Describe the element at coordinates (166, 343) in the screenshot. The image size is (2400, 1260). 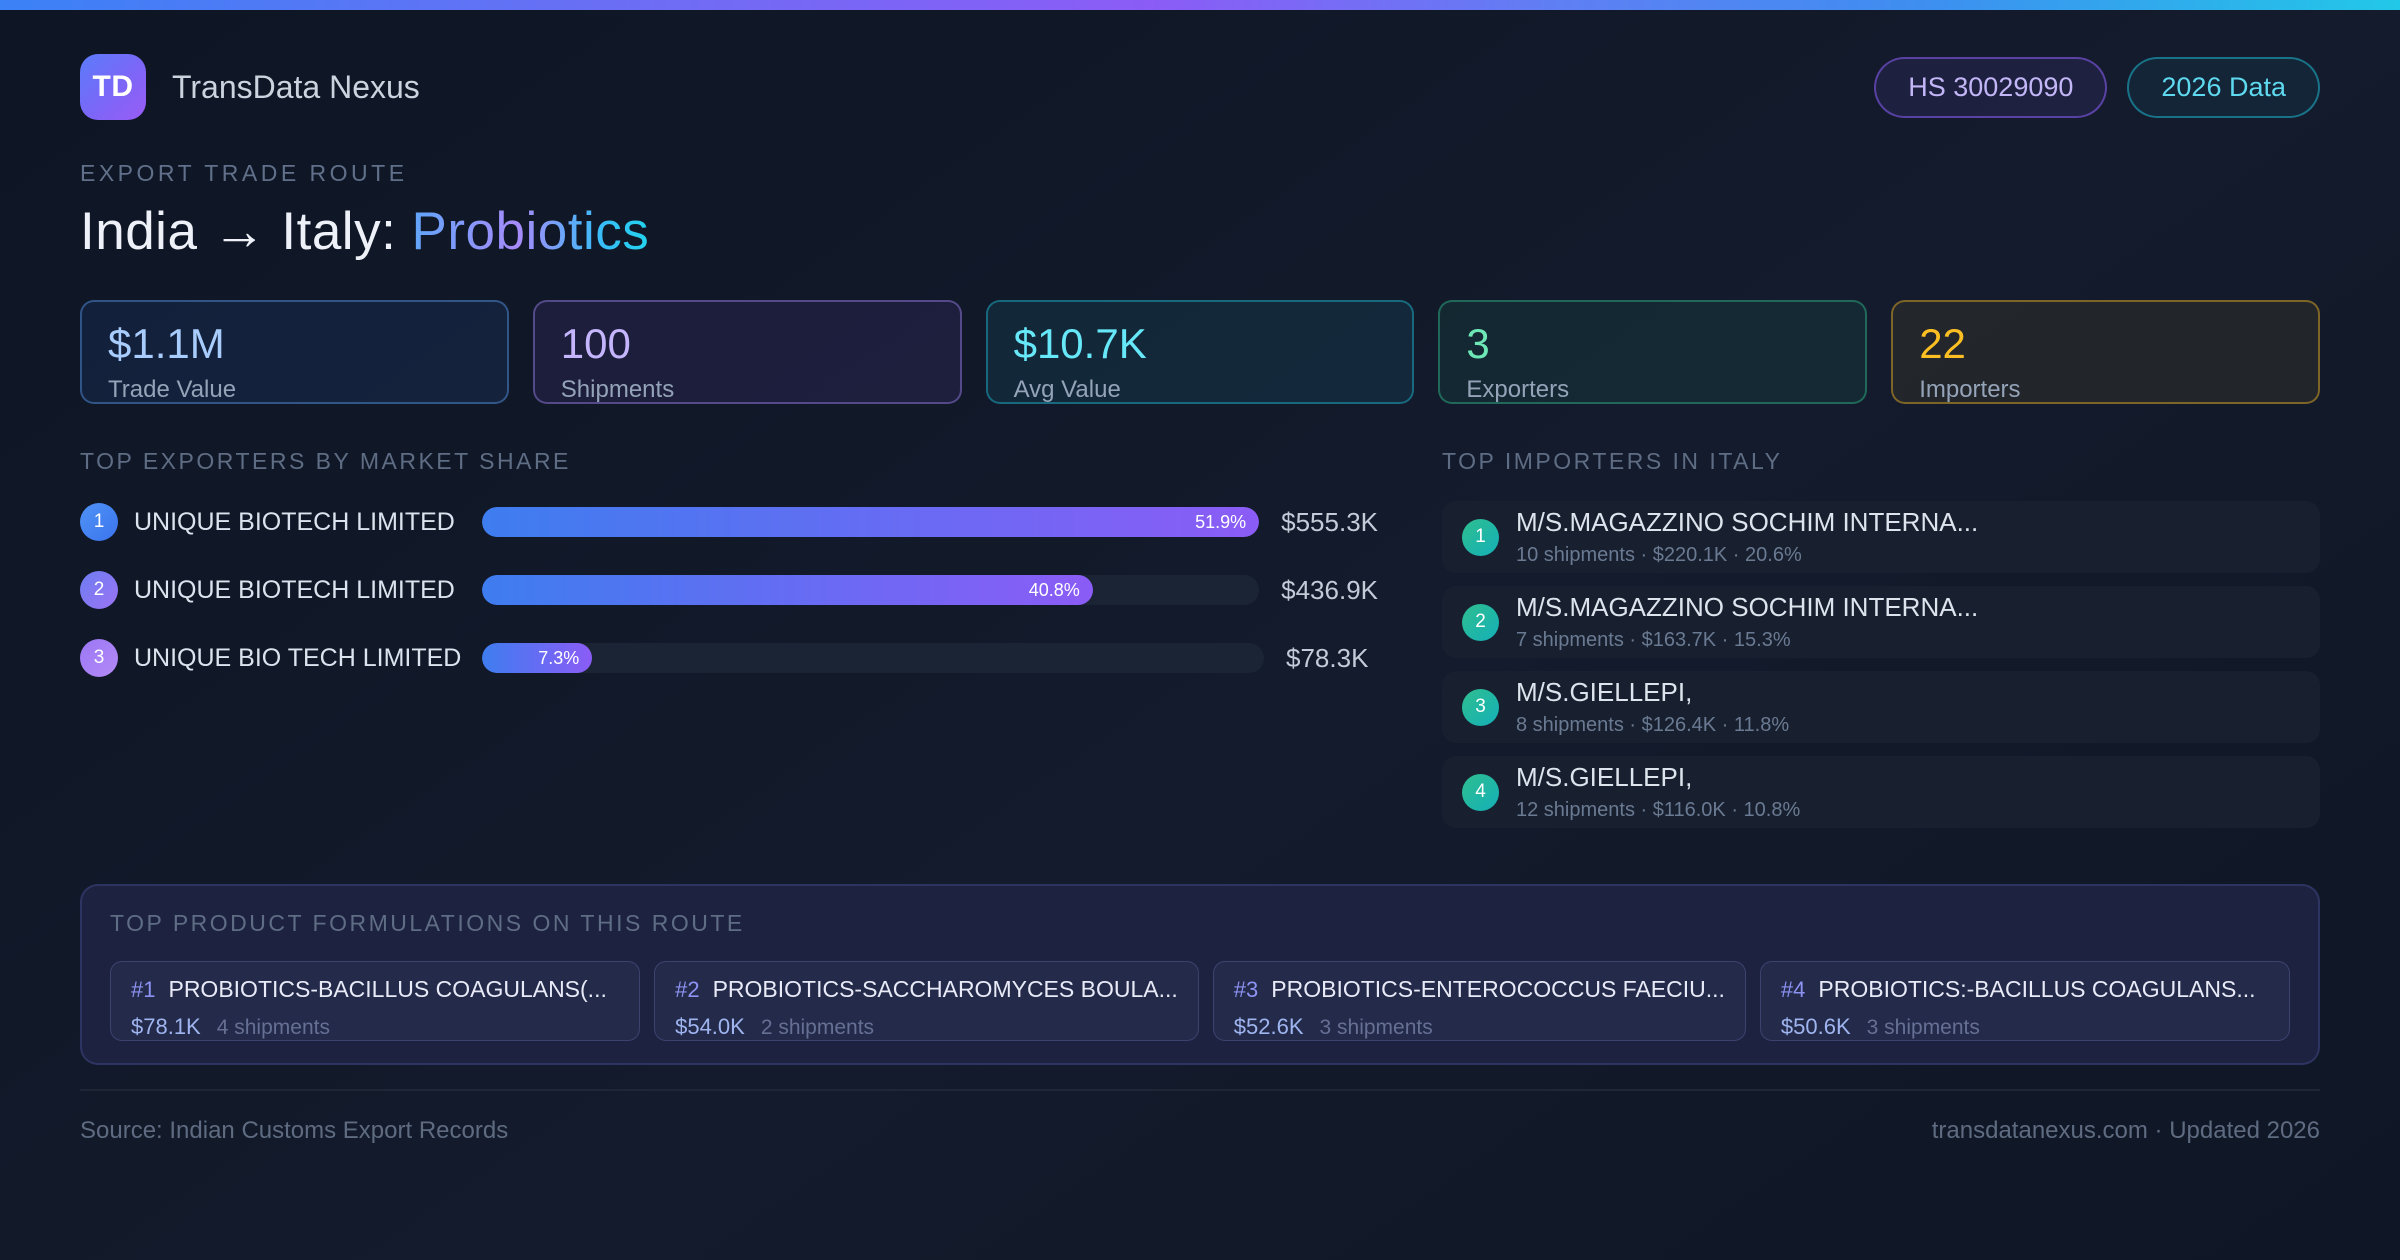
I see `stat-value: $1.1M` at that location.